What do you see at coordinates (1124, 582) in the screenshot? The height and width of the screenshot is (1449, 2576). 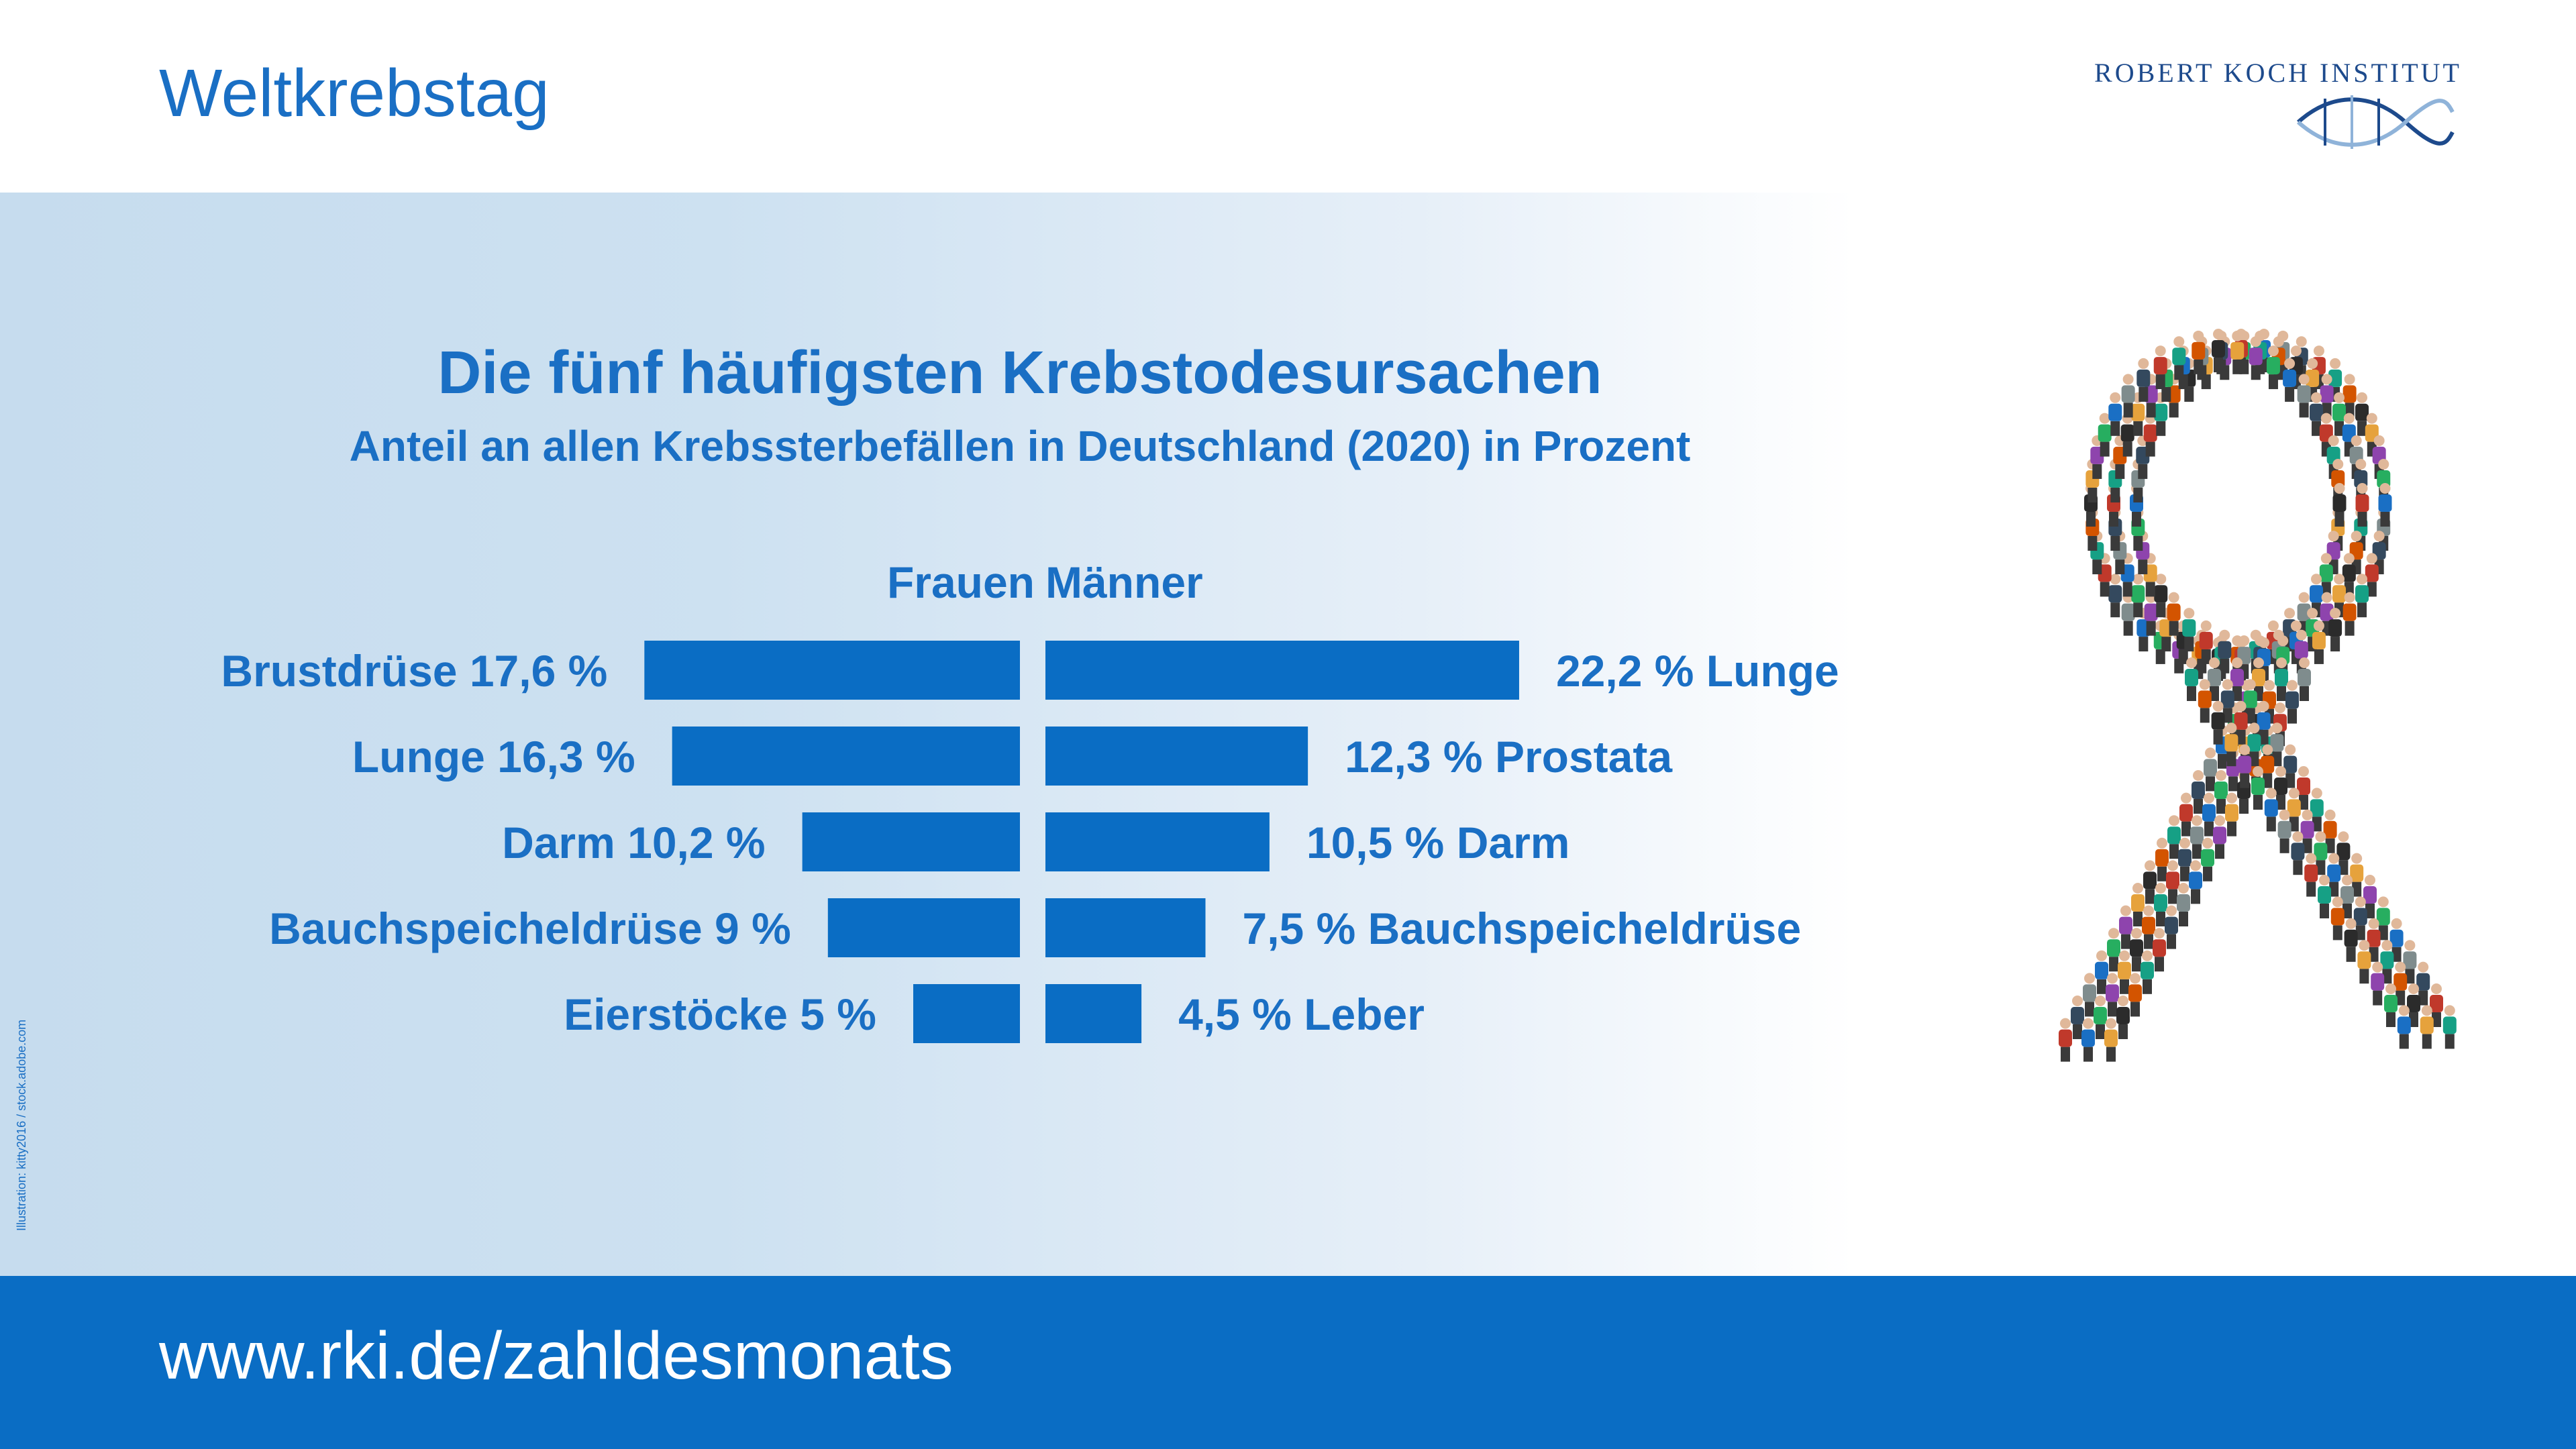 I see `column-label-male: Männer` at bounding box center [1124, 582].